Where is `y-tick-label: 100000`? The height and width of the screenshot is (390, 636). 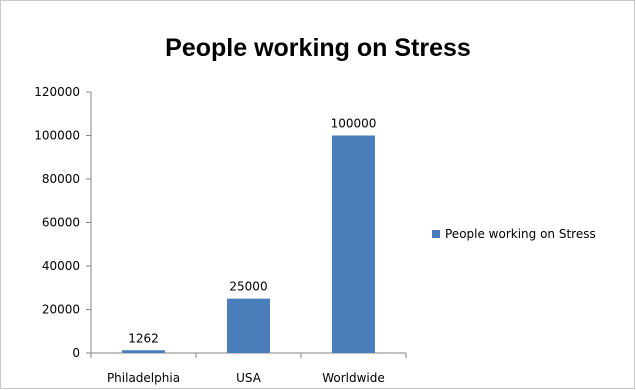 y-tick-label: 100000 is located at coordinates (57, 136).